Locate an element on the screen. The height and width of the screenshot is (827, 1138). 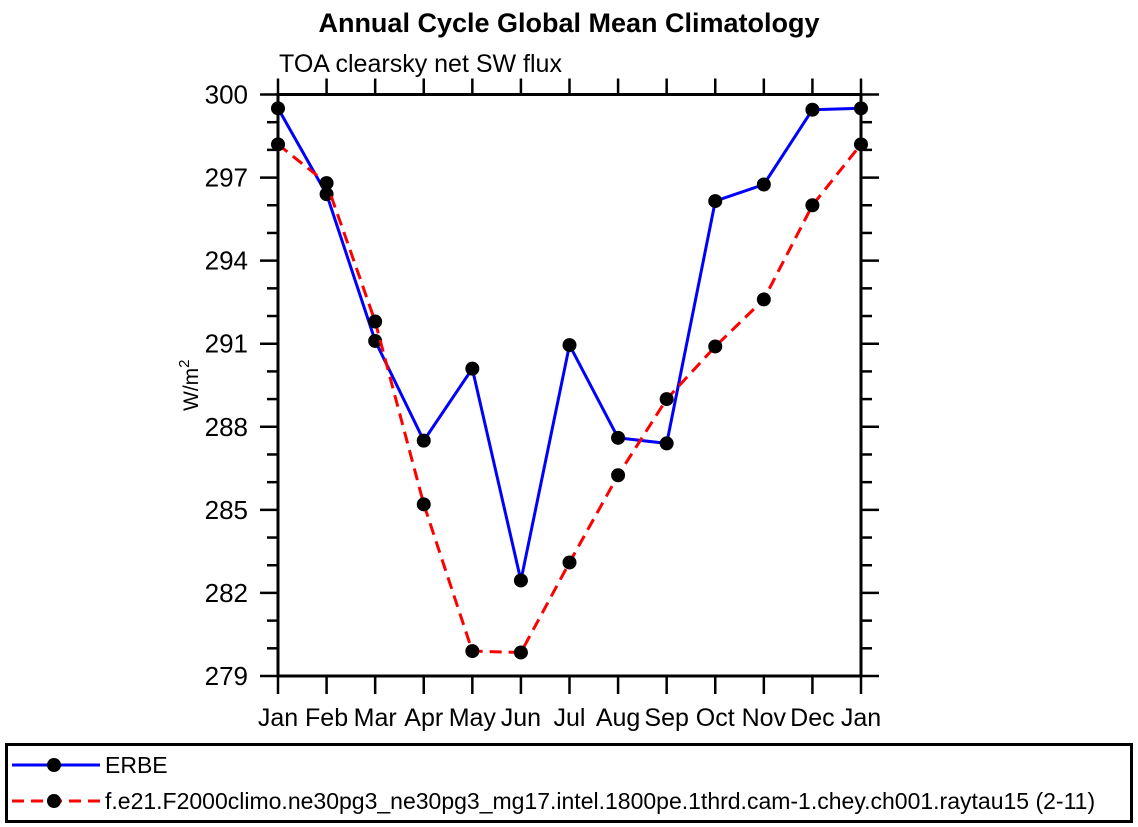
x-tick-label: May is located at coordinates (473, 718).